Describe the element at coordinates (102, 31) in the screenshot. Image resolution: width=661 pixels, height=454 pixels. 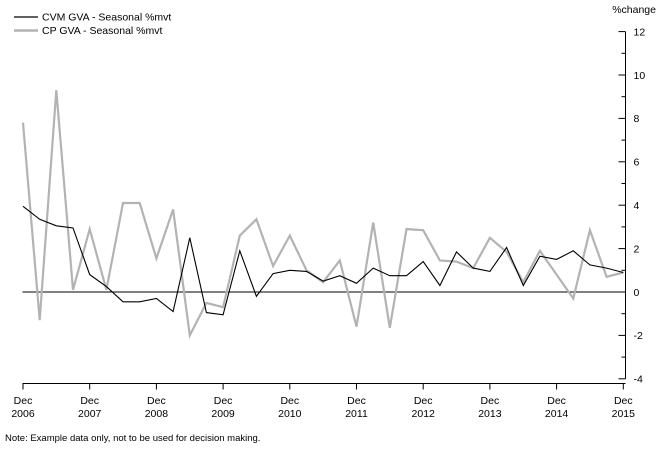
I see `legend-label-cp-gva: CP GVA - Seasonal %mvt` at that location.